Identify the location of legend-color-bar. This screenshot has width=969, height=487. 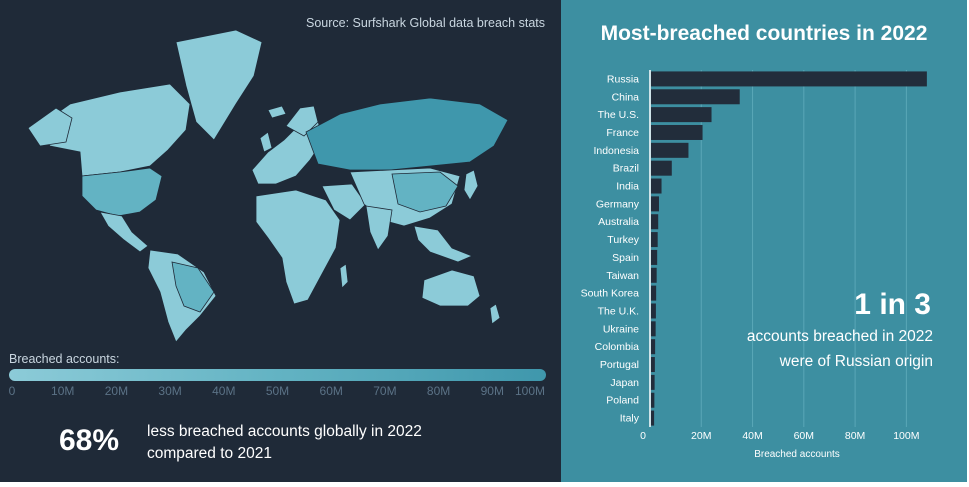
(277, 375).